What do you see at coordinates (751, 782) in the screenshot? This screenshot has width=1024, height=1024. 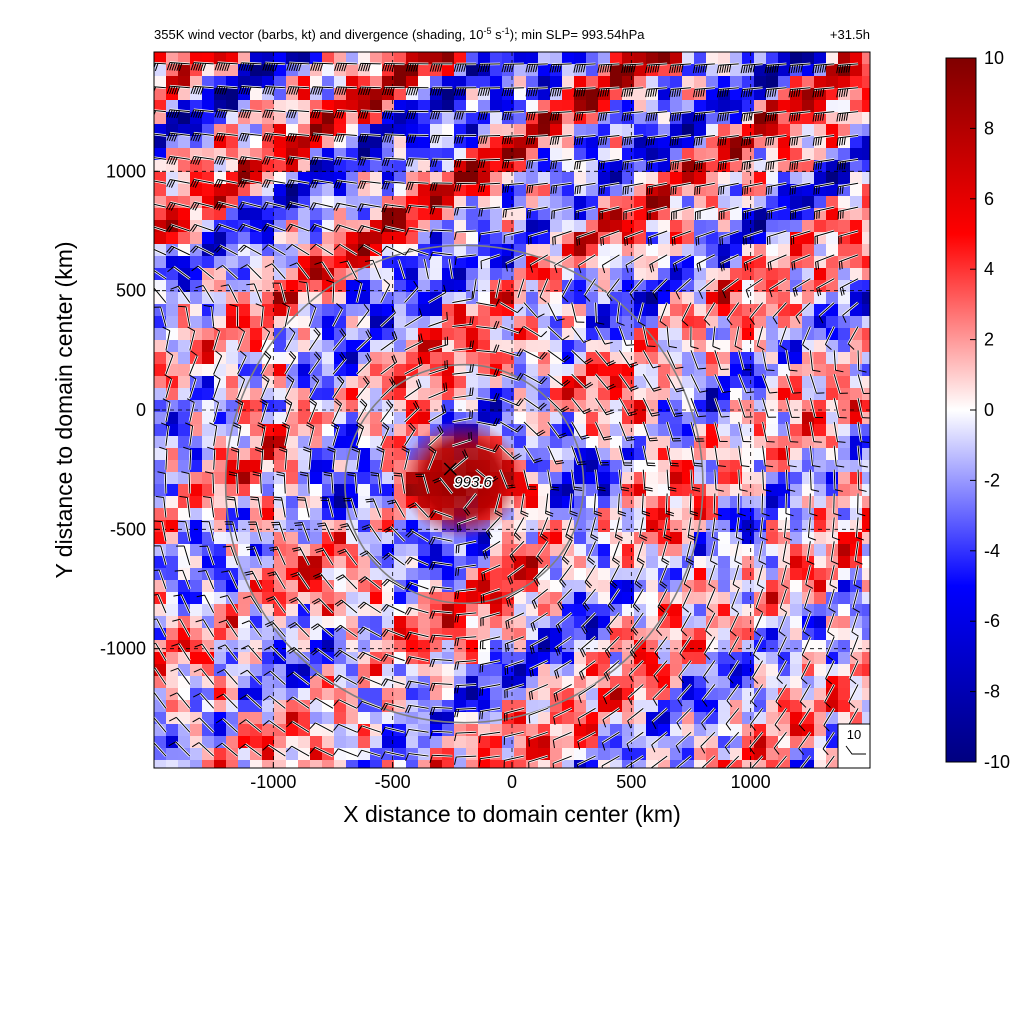 I see `x-tick-label: 1000` at bounding box center [751, 782].